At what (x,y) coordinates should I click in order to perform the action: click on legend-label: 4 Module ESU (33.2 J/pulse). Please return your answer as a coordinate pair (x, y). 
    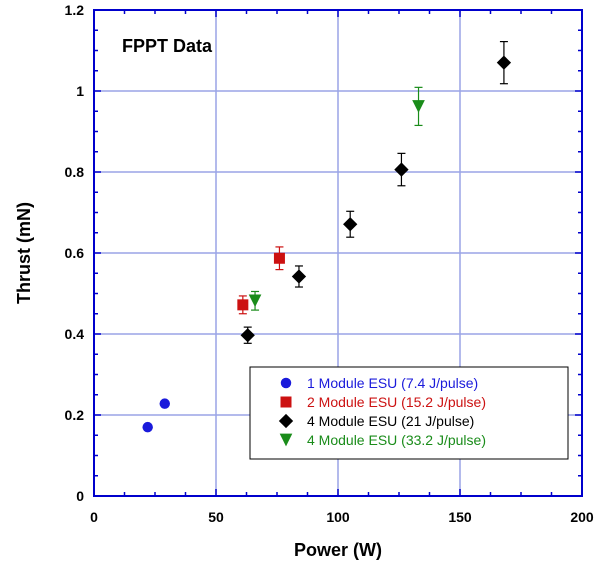
    Looking at the image, I should click on (396, 440).